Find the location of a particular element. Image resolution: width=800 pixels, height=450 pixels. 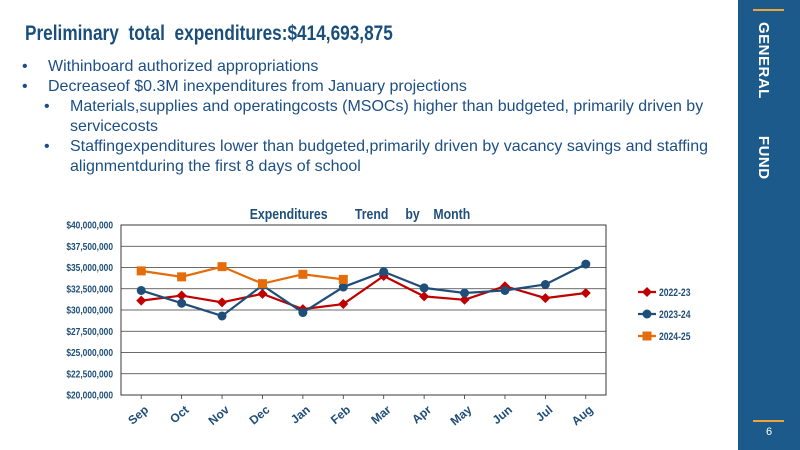

x-axis: Sep Oct Nov Dec Jan Feb Mar Apr May Jun Jul Aug is located at coordinates (360, 412).